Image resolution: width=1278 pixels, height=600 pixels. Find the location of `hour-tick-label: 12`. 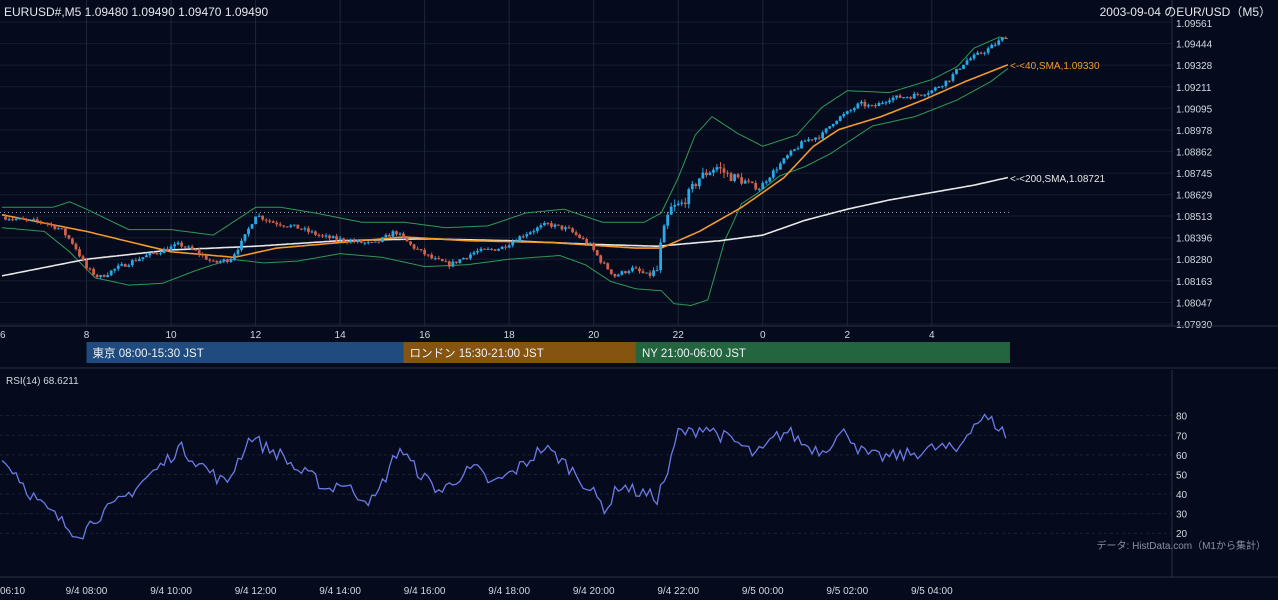

hour-tick-label: 12 is located at coordinates (256, 335).